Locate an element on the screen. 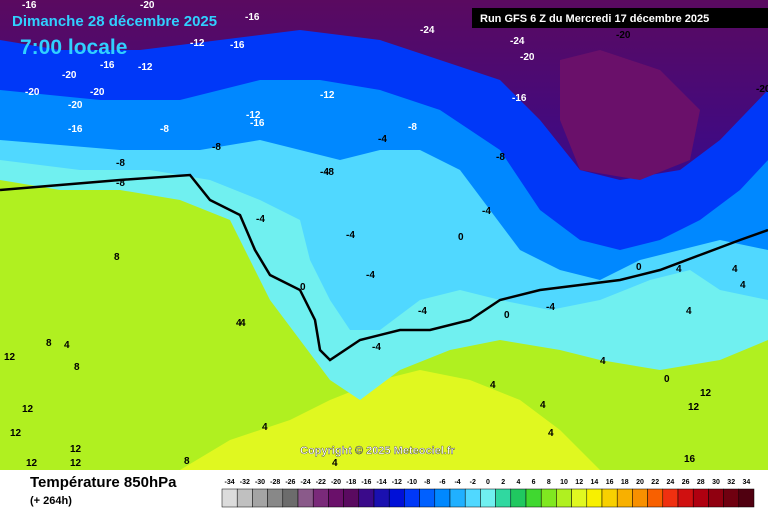  colorbar-label: -14 is located at coordinates (382, 482).